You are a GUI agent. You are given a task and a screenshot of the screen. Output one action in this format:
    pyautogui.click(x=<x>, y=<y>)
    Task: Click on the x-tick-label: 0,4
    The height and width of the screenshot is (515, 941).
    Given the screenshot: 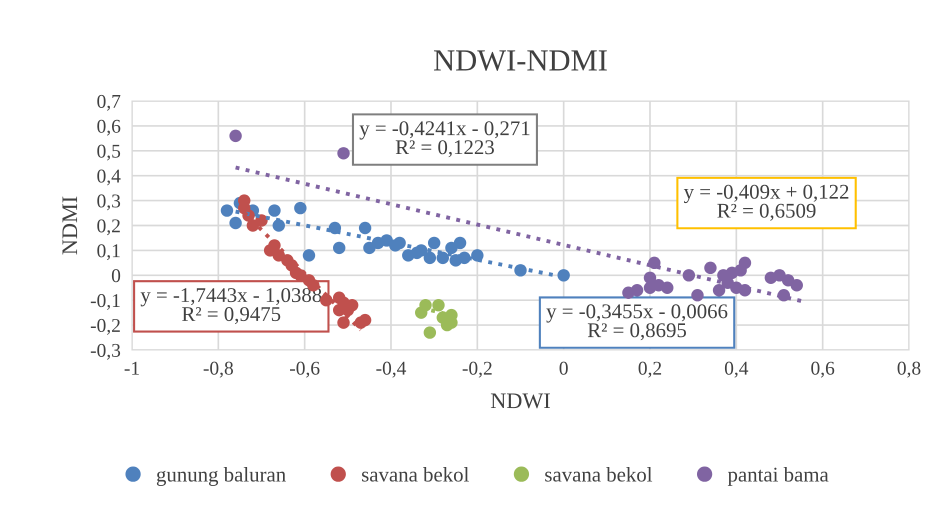 What is the action you would take?
    pyautogui.click(x=736, y=370)
    